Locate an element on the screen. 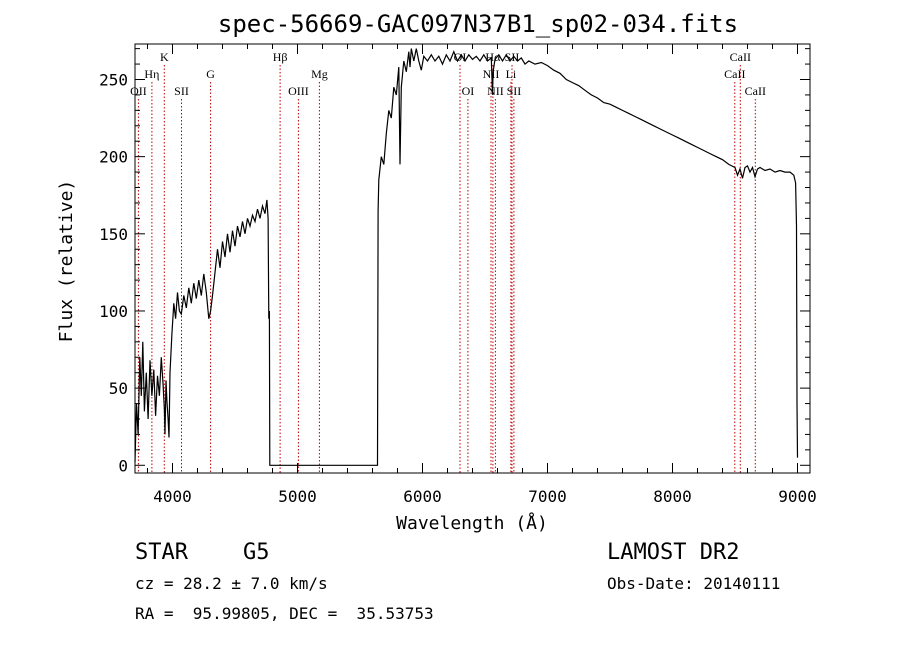  x-tick-label: 6000 is located at coordinates (422, 496).